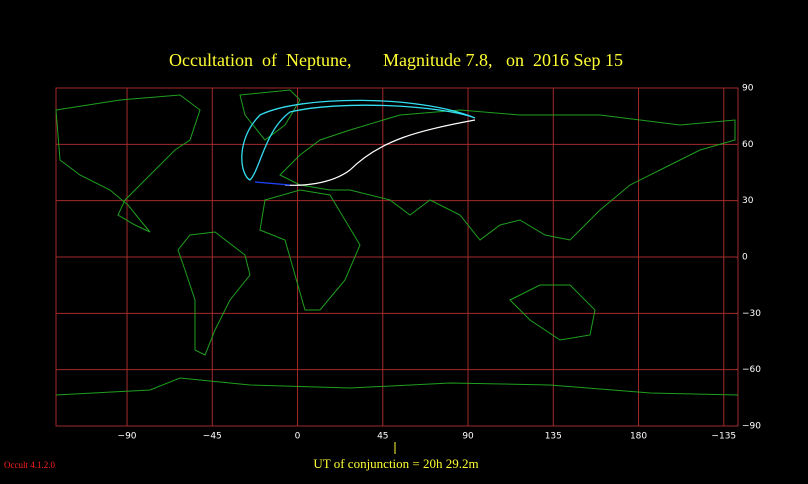  I want to click on south-america, so click(214, 293).